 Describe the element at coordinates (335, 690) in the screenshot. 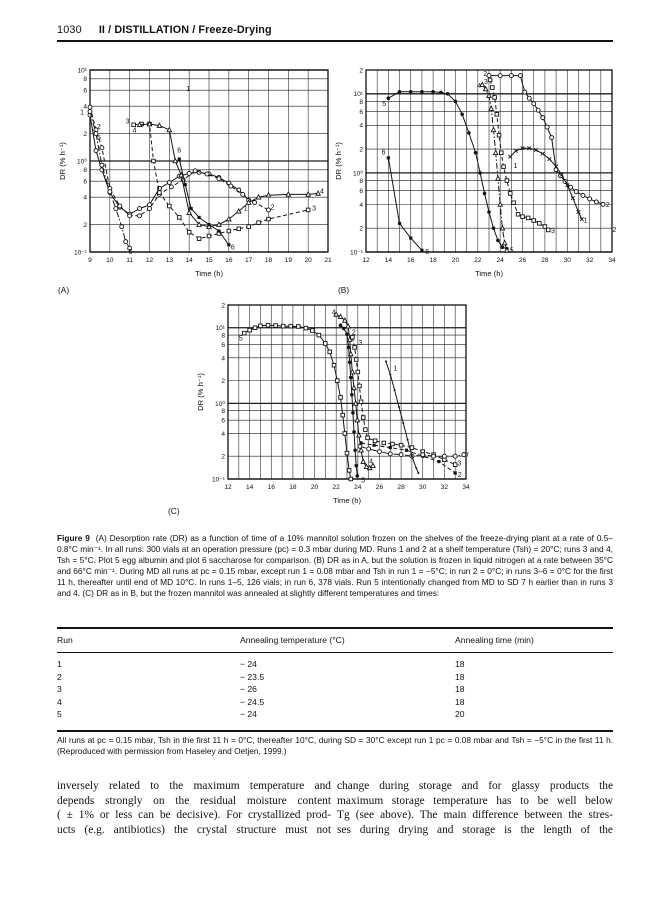

I see `table-row: 3 − 26 18` at that location.